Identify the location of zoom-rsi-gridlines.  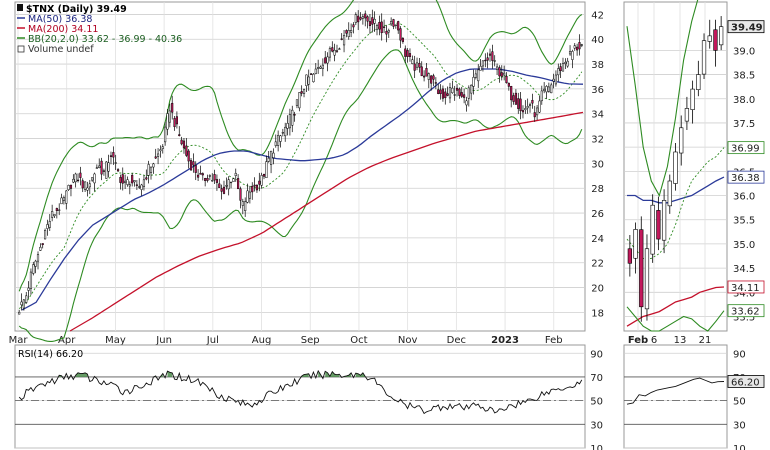
(675, 400).